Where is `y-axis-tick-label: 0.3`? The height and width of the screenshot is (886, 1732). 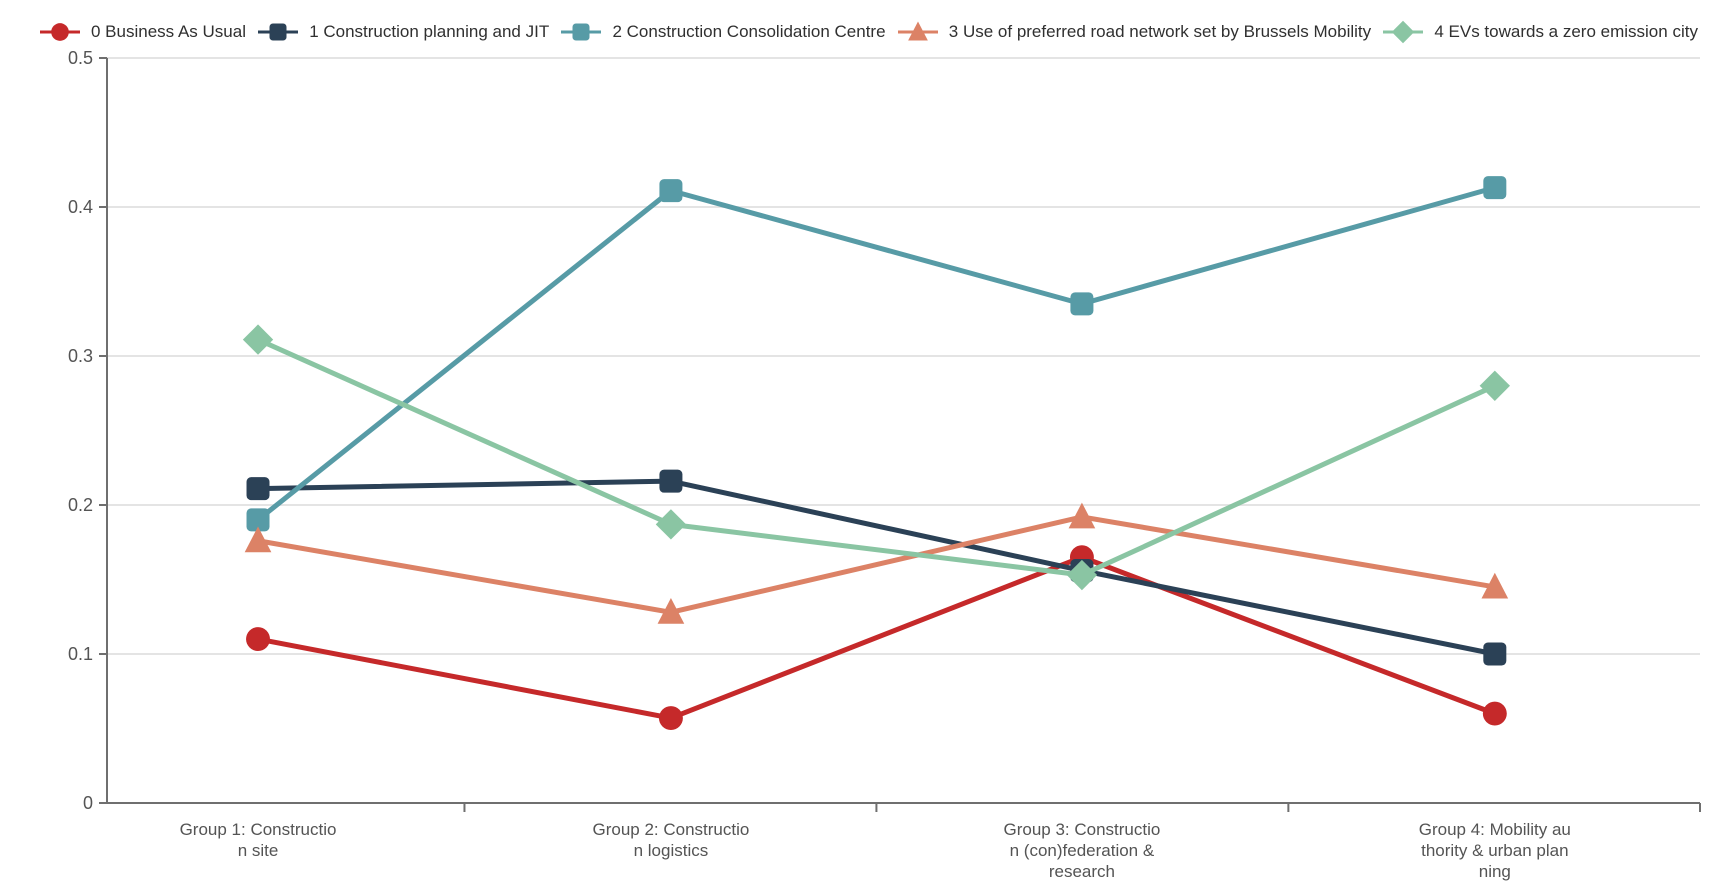
y-axis-tick-label: 0.3 is located at coordinates (80, 356).